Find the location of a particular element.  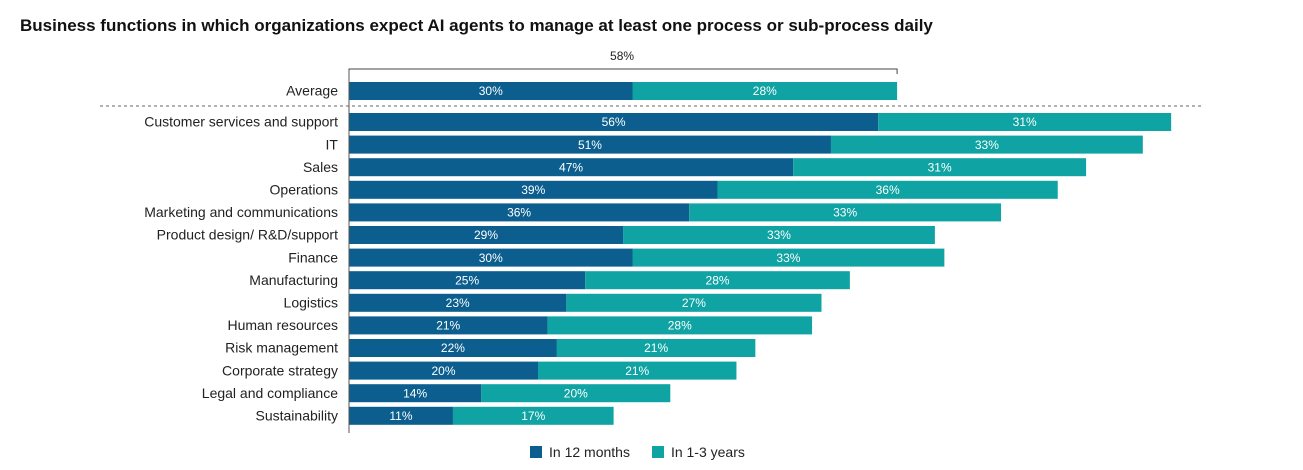

legend-label-1-3-years: In 1-3 years is located at coordinates (707, 452).